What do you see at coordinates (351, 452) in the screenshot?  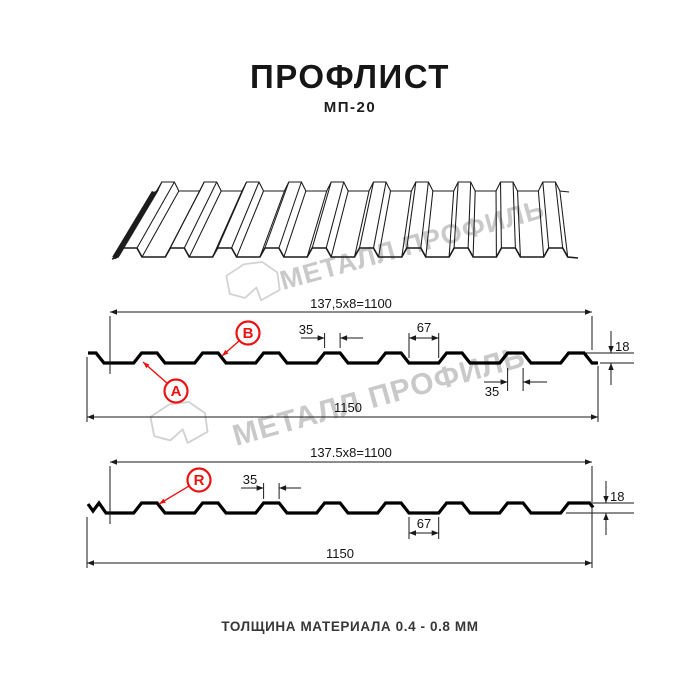 I see `dim-coverage-width: 137.5x8=1100` at bounding box center [351, 452].